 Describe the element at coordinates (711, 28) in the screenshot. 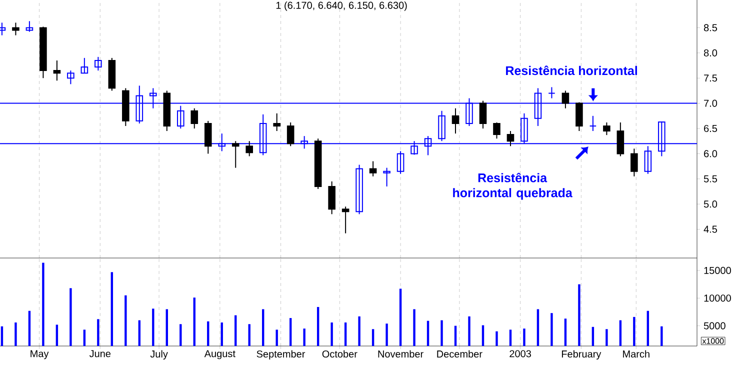

I see `y-tick-label: 8.5` at that location.